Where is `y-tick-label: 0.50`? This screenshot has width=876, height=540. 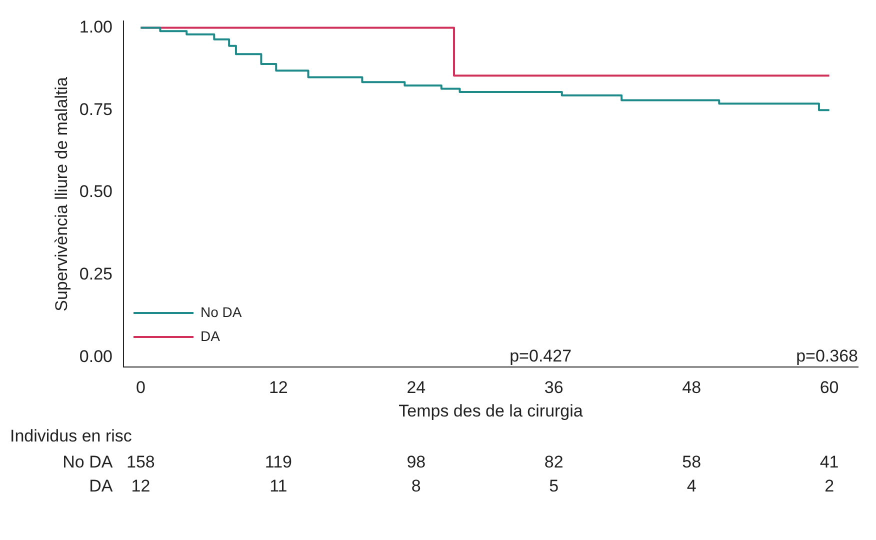 y-tick-label: 0.50 is located at coordinates (95, 192).